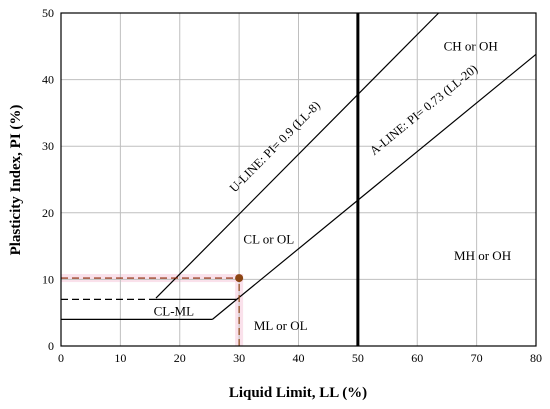 The height and width of the screenshot is (409, 550). What do you see at coordinates (239, 358) in the screenshot?
I see `x-tick-label: 30` at bounding box center [239, 358].